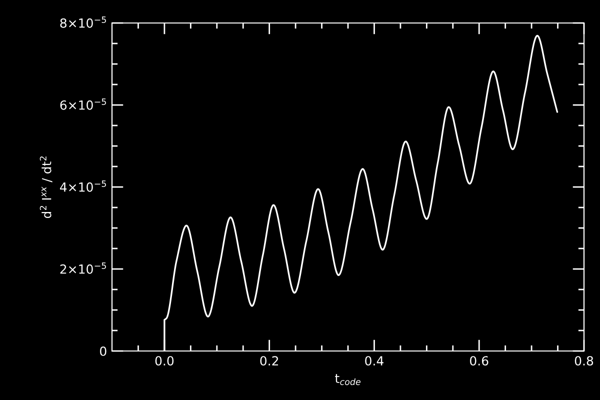 The width and height of the screenshot is (600, 400). What do you see at coordinates (83, 268) in the screenshot?
I see `y-tick-label: 2×10$^{−5}$` at bounding box center [83, 268].